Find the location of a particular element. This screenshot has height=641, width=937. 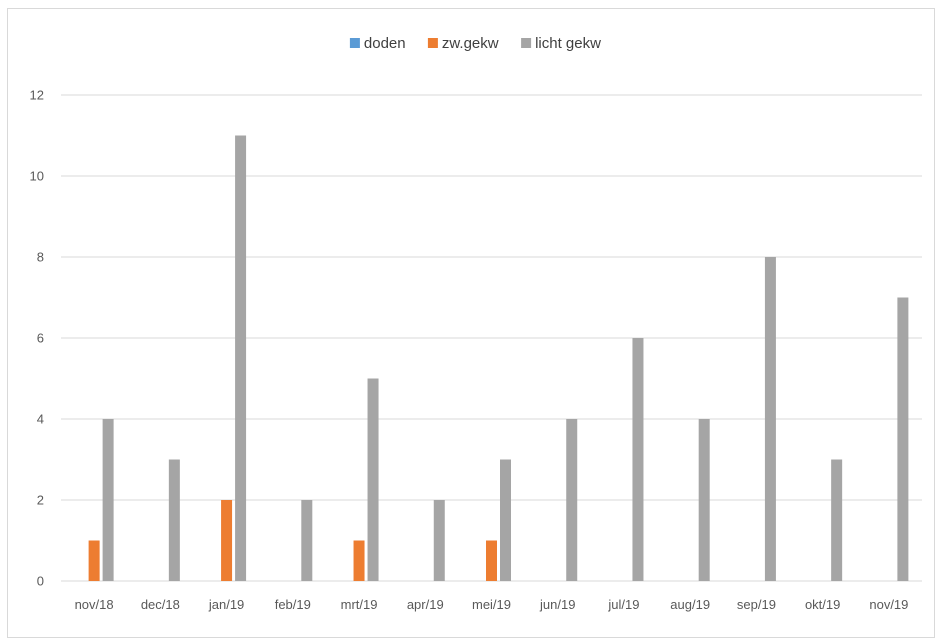

x-tick-label: mrt/19 is located at coordinates (359, 604).